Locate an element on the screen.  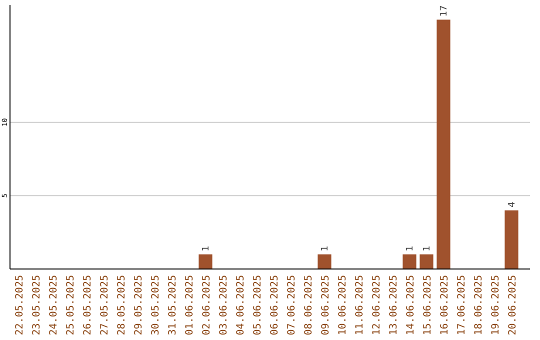
x-tick-label: 15.06.2025 is located at coordinates (428, 305).